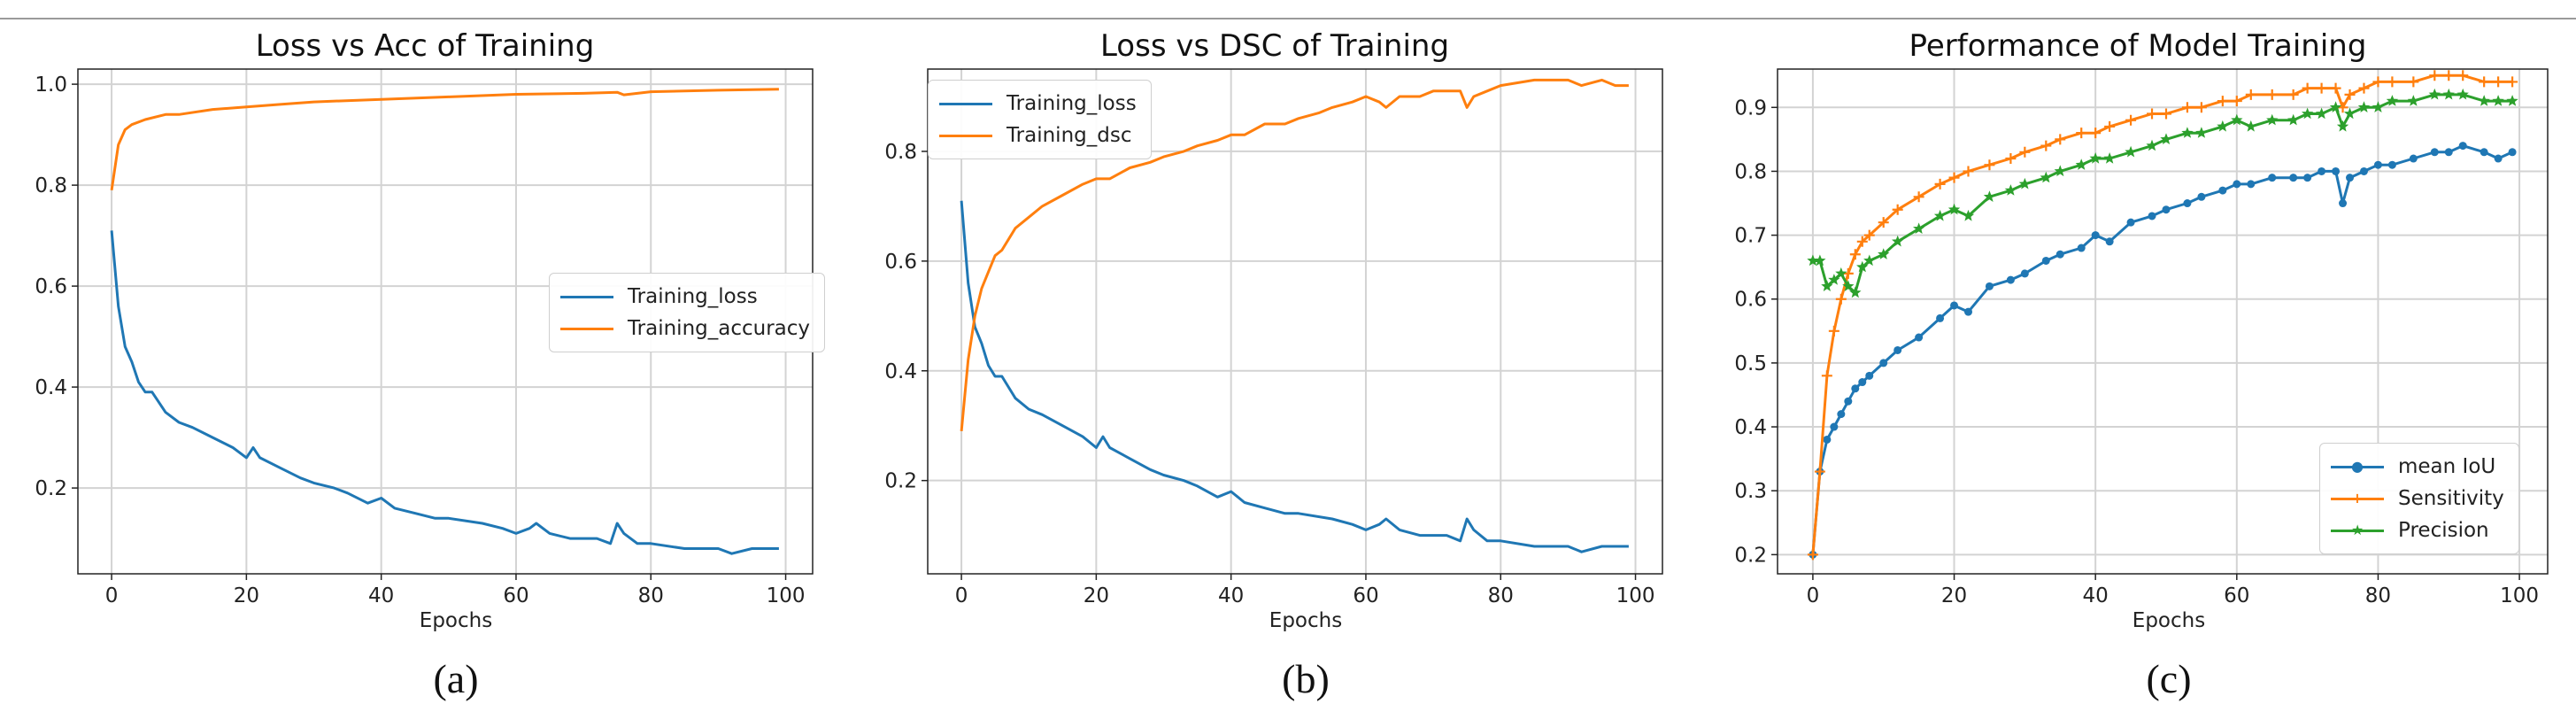  Describe the element at coordinates (1069, 135) in the screenshot. I see `legend-label: Training_dsc` at that location.